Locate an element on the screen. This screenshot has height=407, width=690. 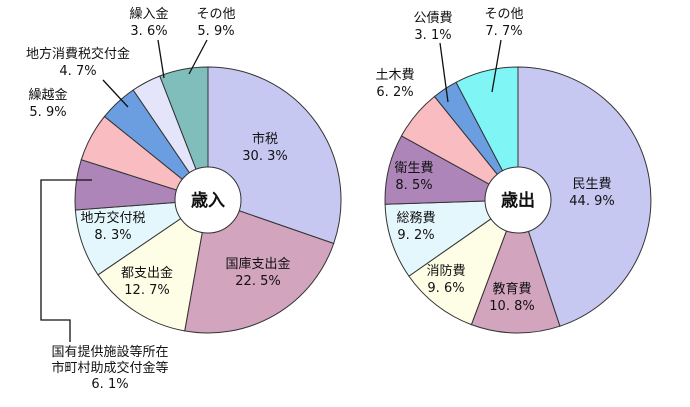
slice-label-1-2: 消防費 9. 6% is located at coordinates (445, 279).